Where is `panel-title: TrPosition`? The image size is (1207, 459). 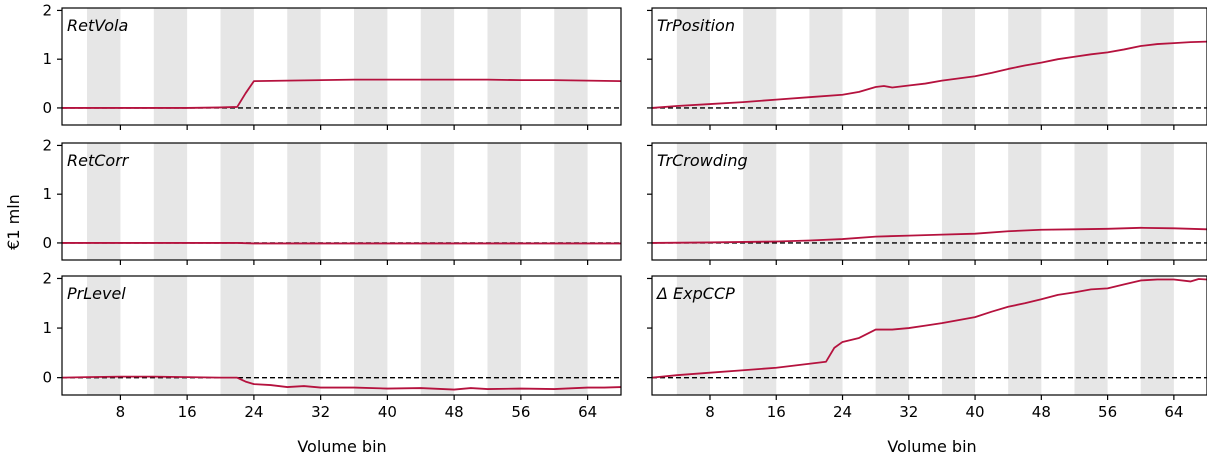 panel-title: TrPosition is located at coordinates (696, 25).